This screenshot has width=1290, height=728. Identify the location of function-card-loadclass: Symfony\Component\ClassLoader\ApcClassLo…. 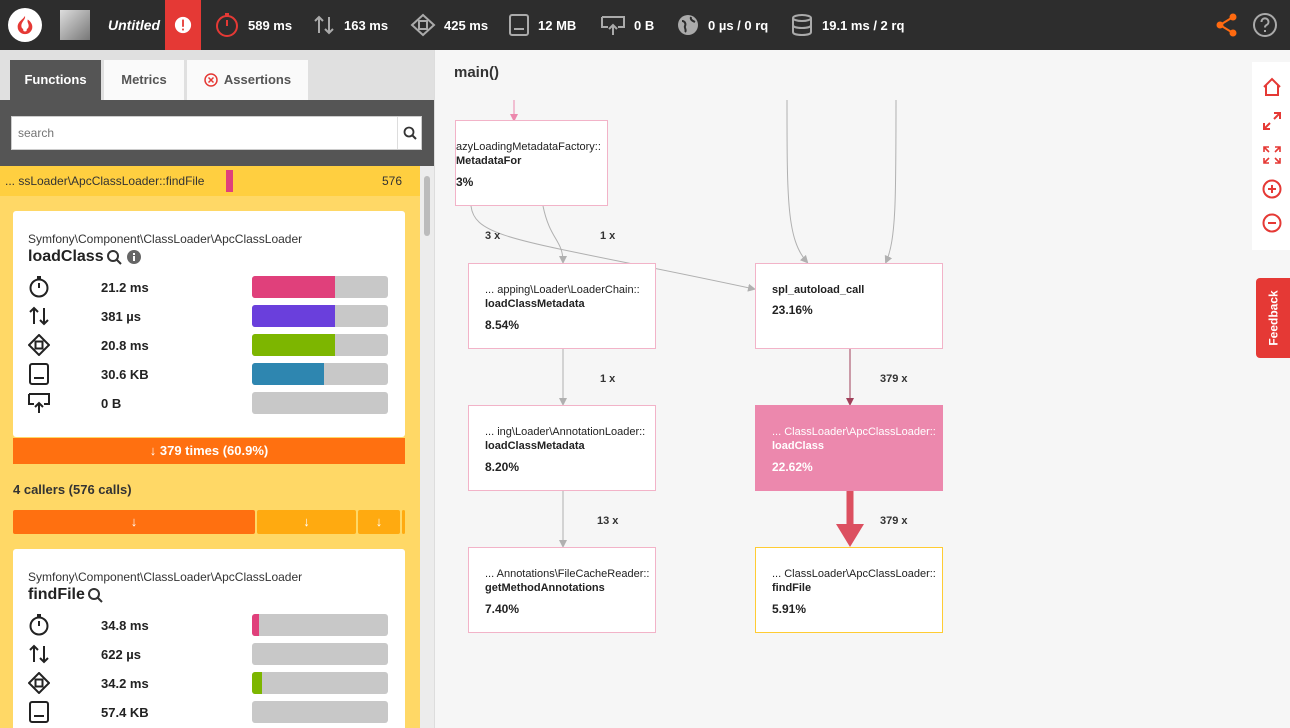
(209, 324).